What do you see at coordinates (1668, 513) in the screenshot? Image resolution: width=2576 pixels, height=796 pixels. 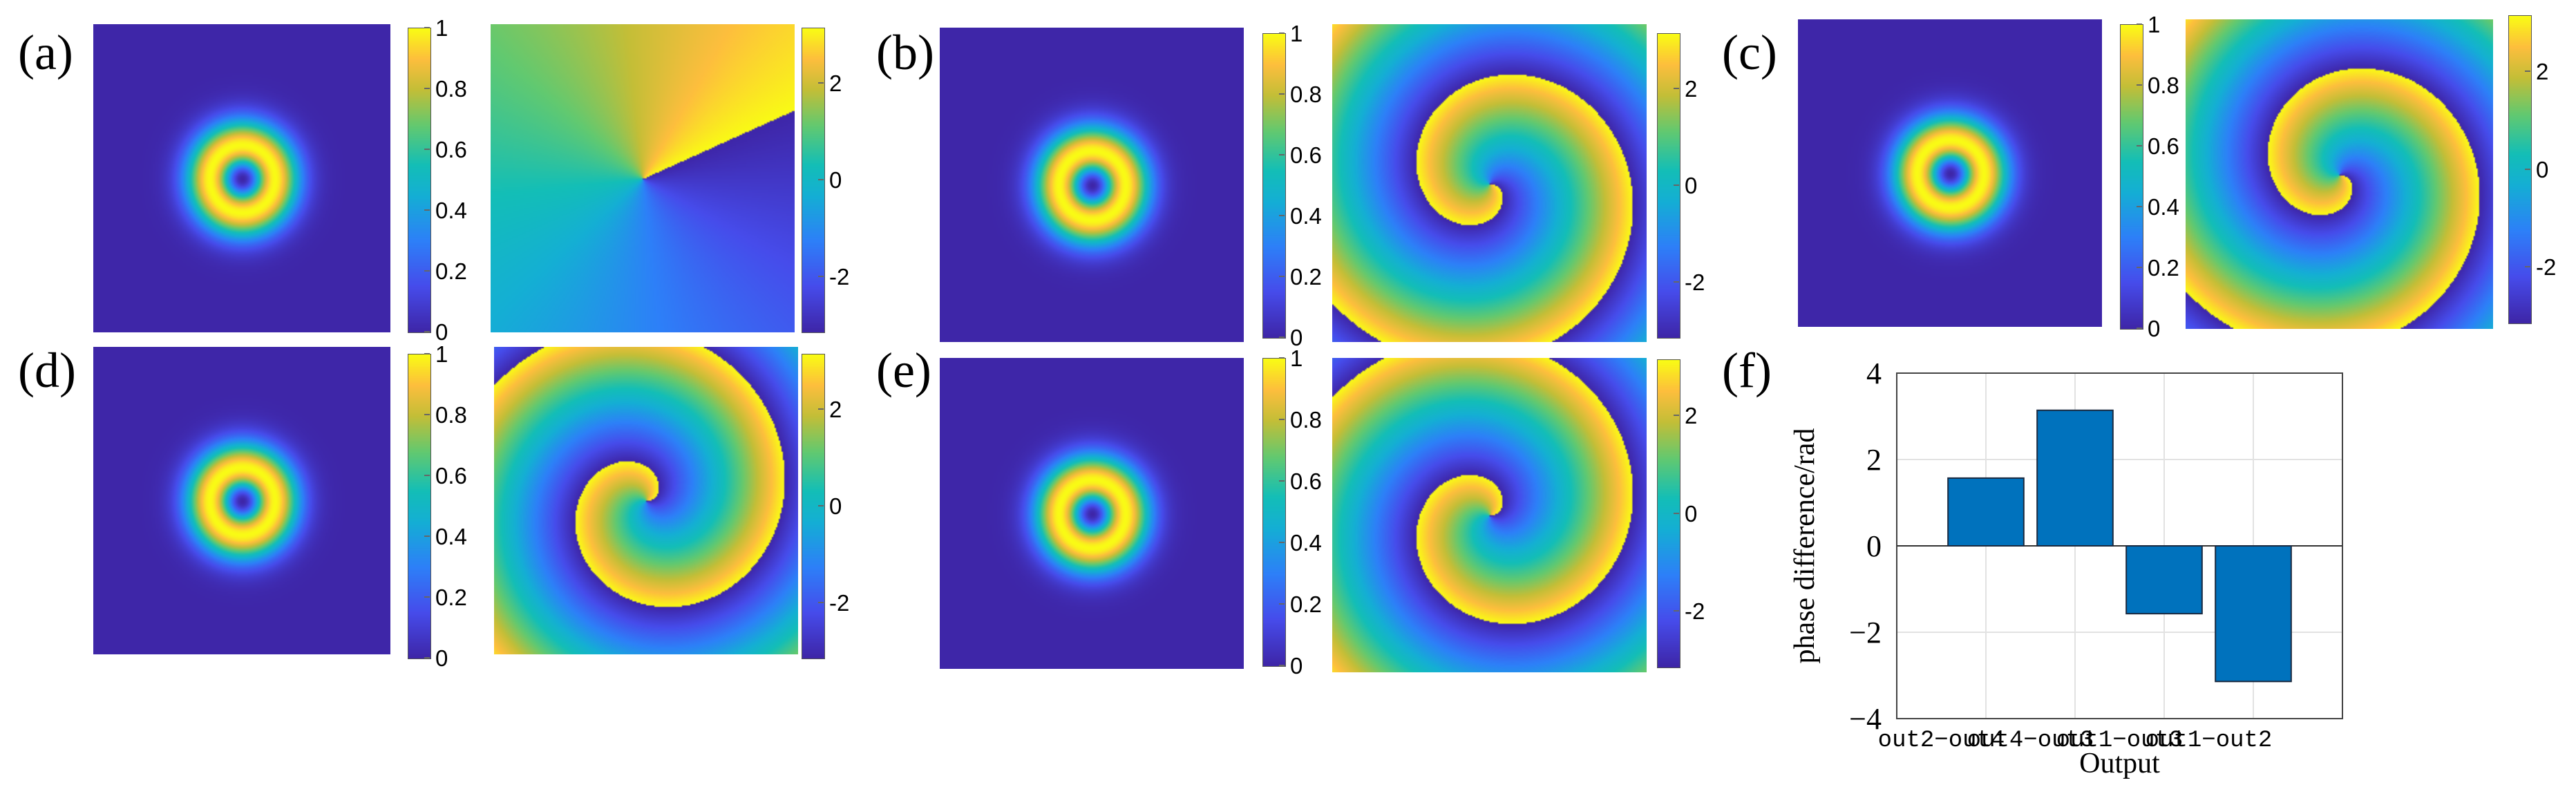 I see `phase-colorbar-e` at bounding box center [1668, 513].